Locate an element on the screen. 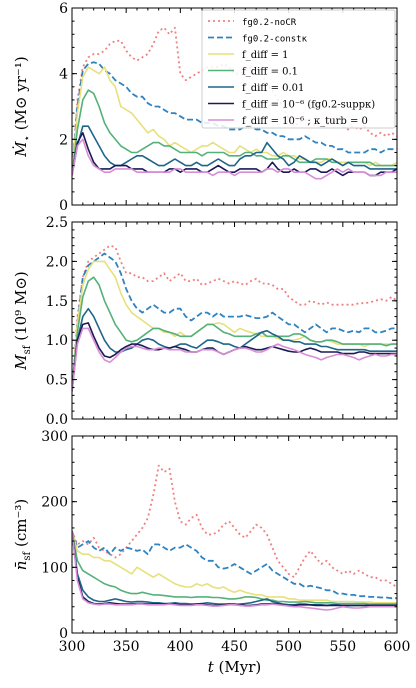  x-tick-label: 300 is located at coordinates (72, 647).